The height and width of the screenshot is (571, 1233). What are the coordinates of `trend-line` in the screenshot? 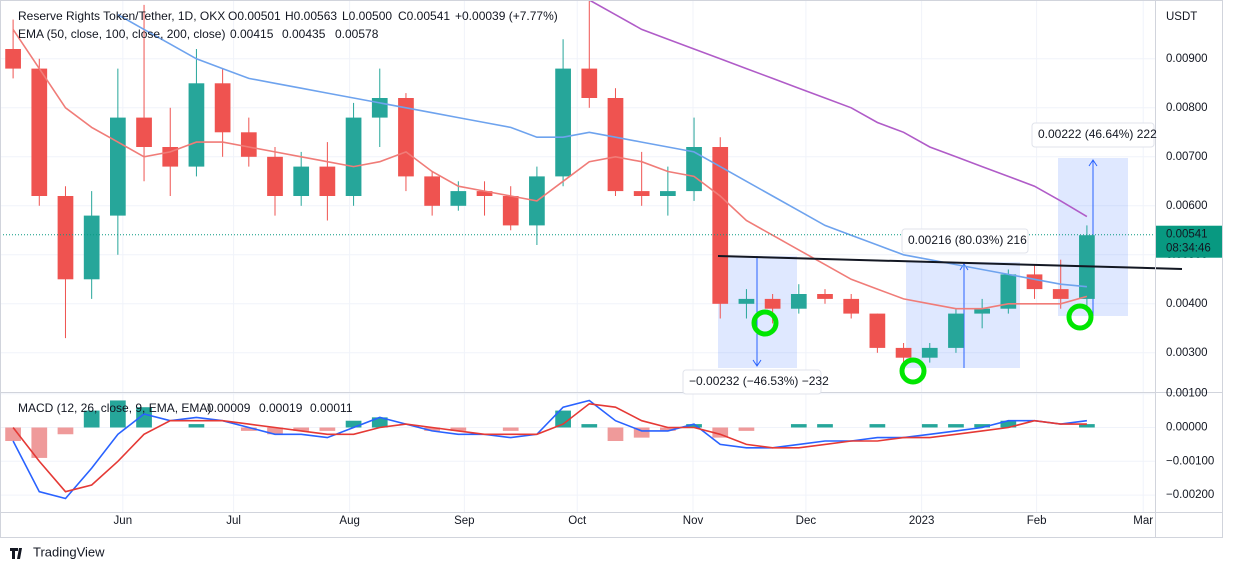 It's located at (950, 262).